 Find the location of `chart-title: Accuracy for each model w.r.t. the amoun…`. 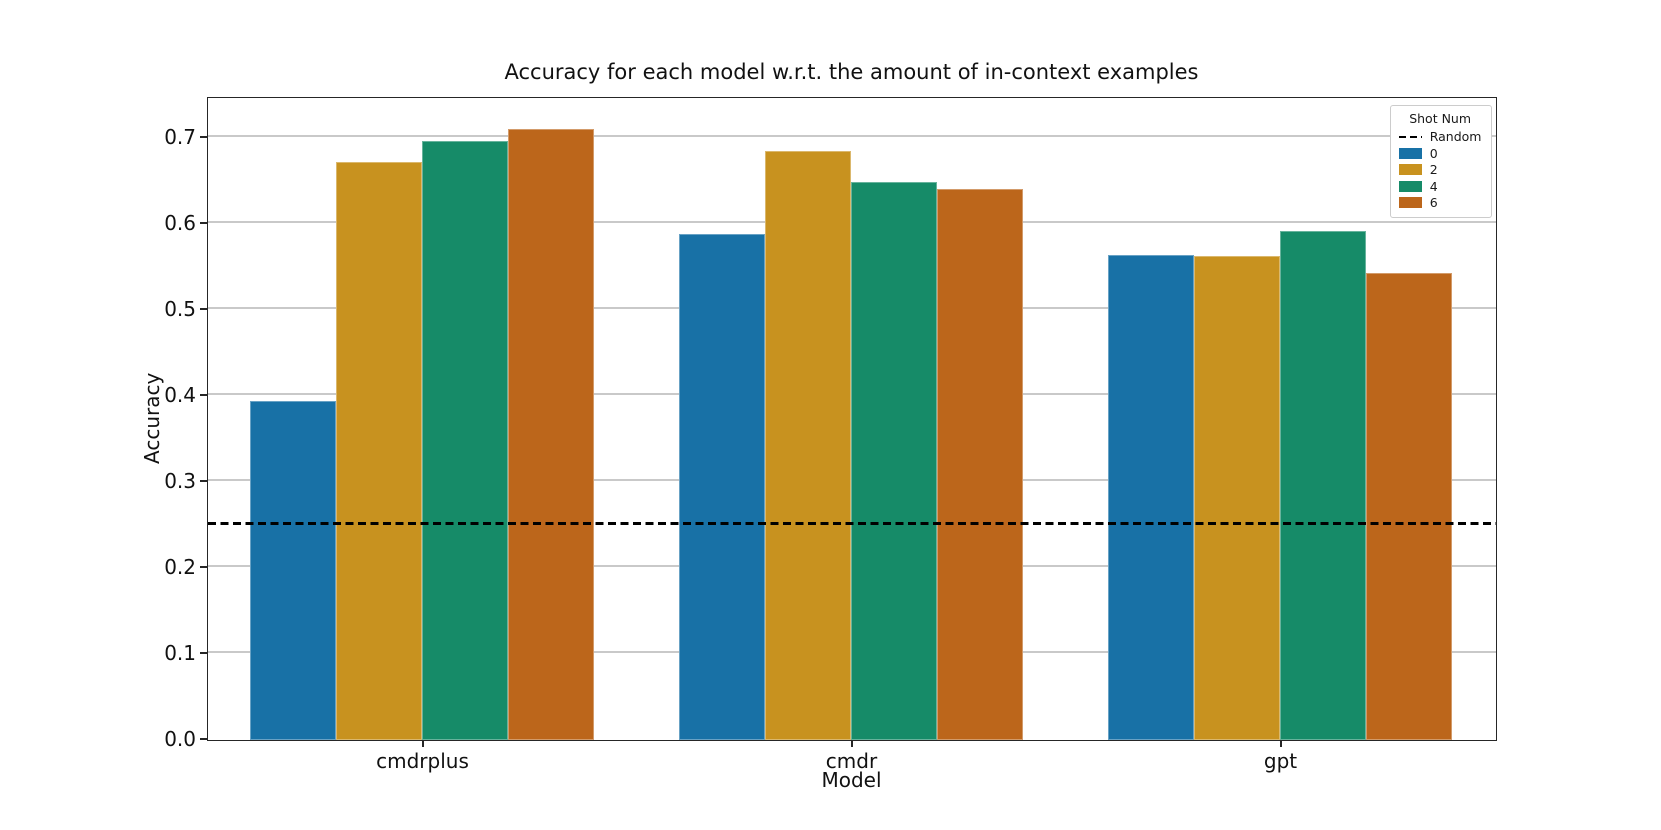

chart-title: Accuracy for each model w.r.t. the amoun… is located at coordinates (851, 72).